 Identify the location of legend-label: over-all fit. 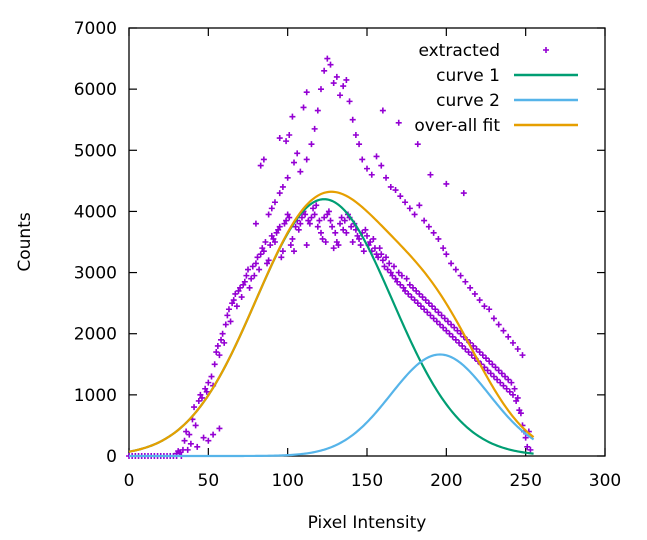
(457, 126).